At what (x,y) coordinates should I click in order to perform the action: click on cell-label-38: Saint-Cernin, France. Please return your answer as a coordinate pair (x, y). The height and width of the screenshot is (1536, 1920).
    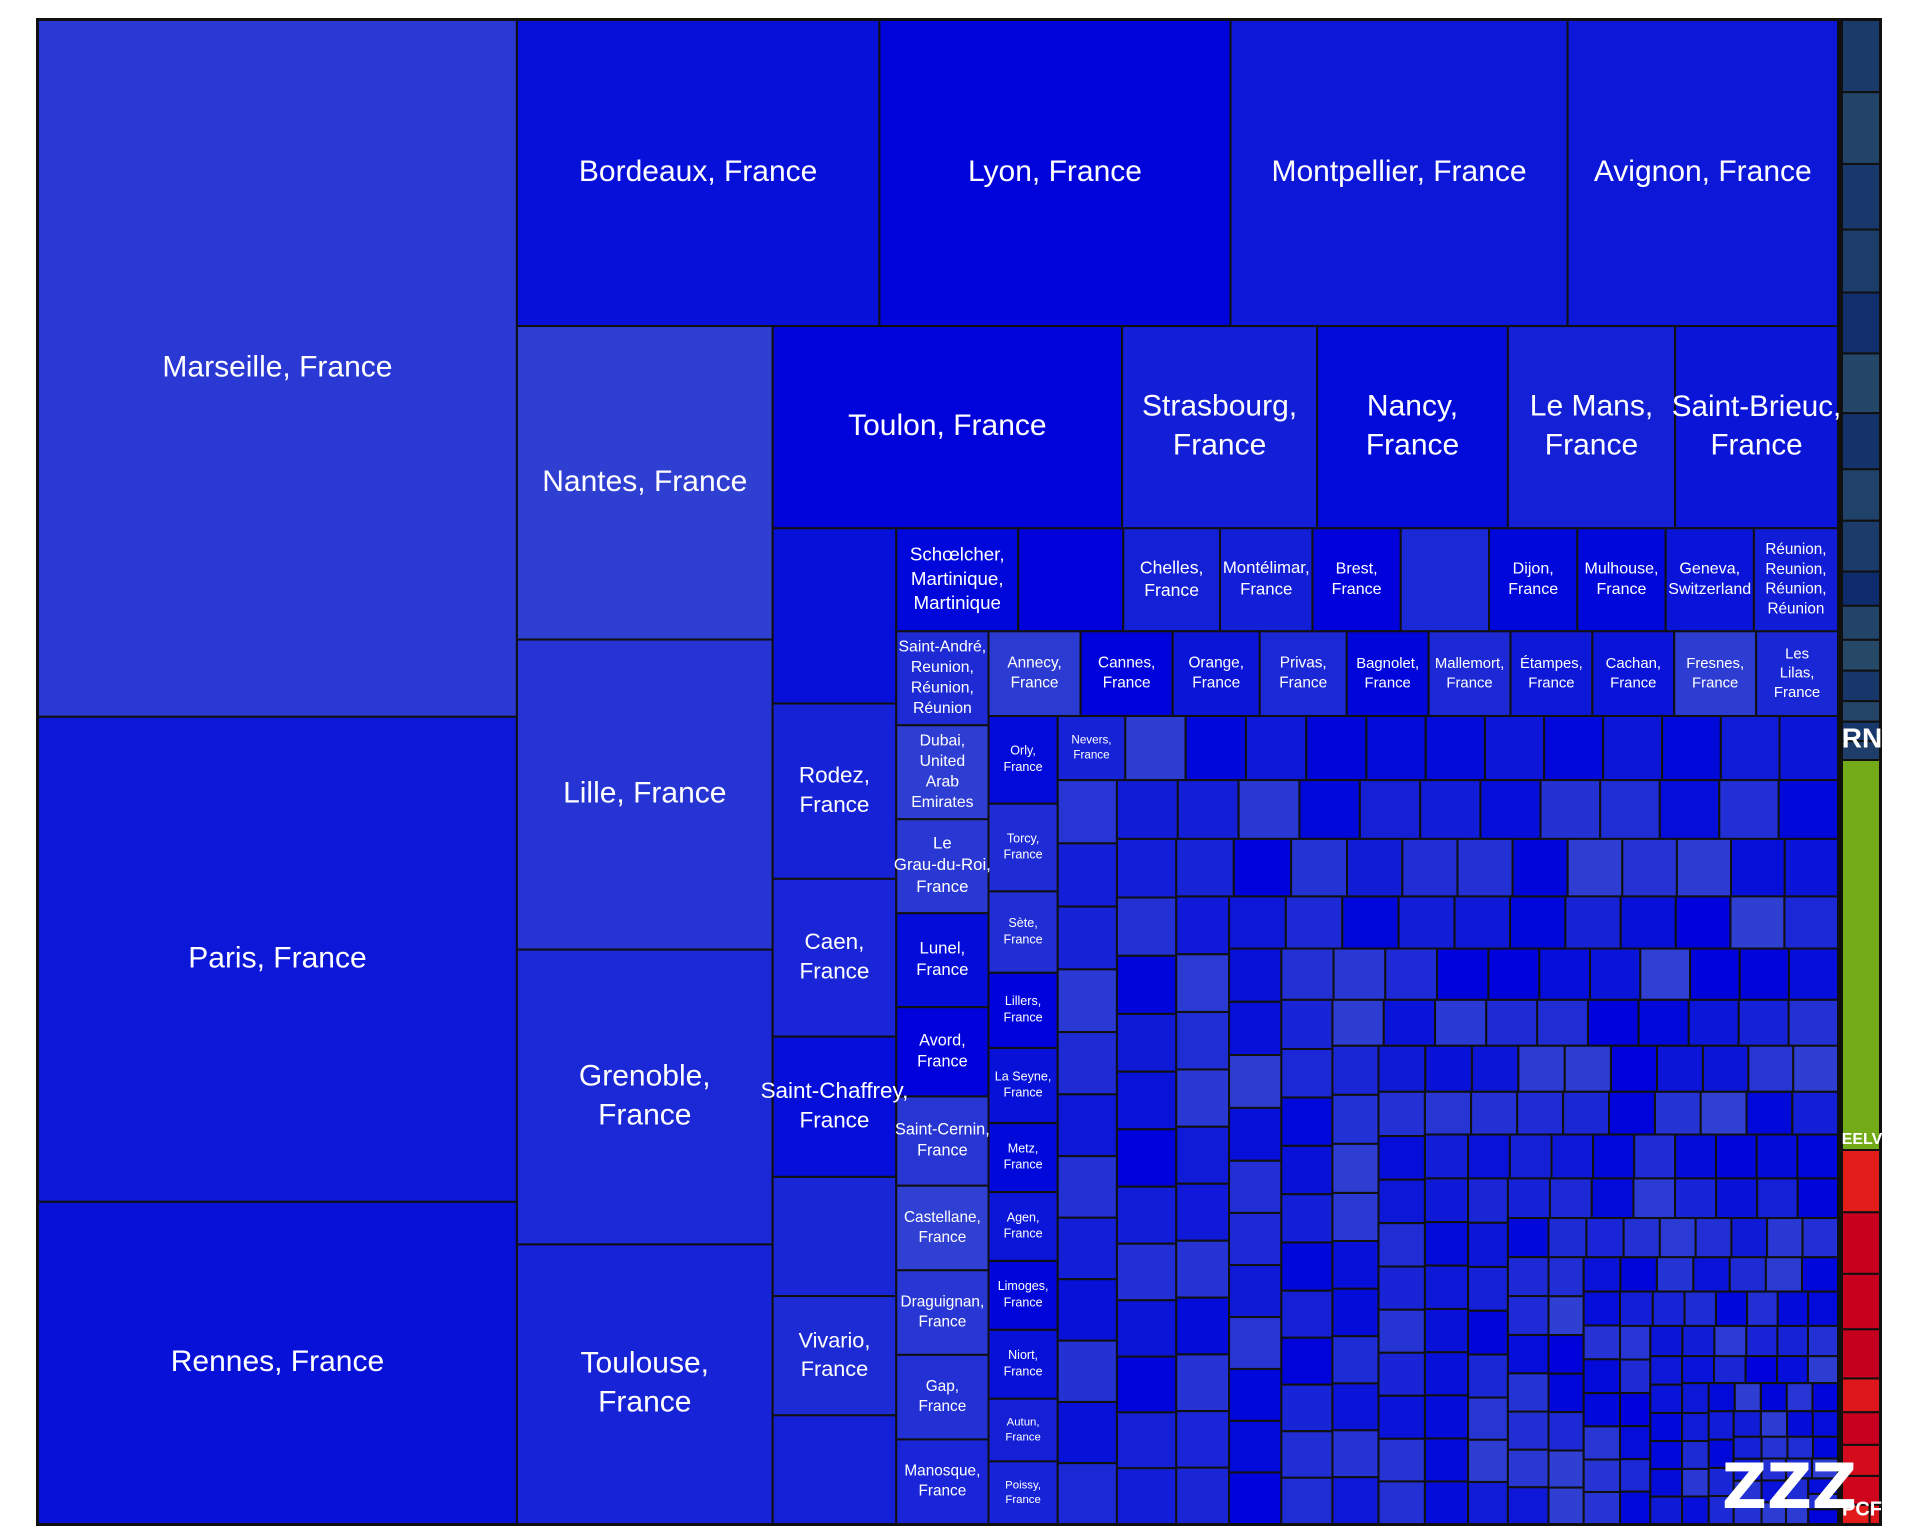
    Looking at the image, I should click on (942, 1140).